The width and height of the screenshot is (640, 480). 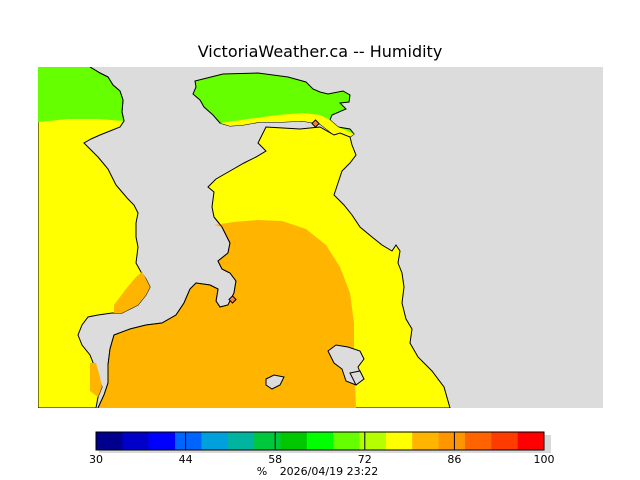 What do you see at coordinates (329, 471) in the screenshot?
I see `legend-timestamp: 2026/04/19 23:22` at bounding box center [329, 471].